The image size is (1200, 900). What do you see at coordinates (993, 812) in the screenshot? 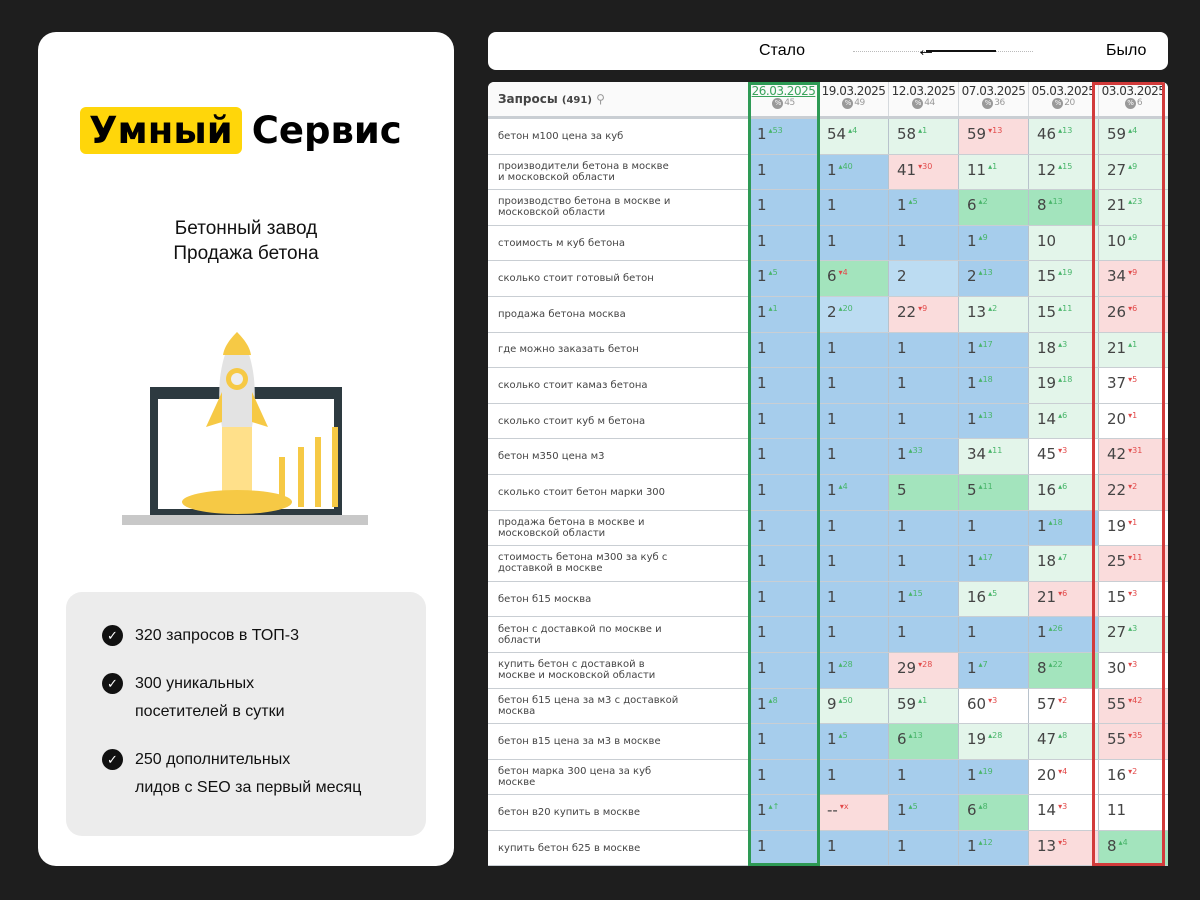
I see `position-cell: 68` at bounding box center [993, 812].